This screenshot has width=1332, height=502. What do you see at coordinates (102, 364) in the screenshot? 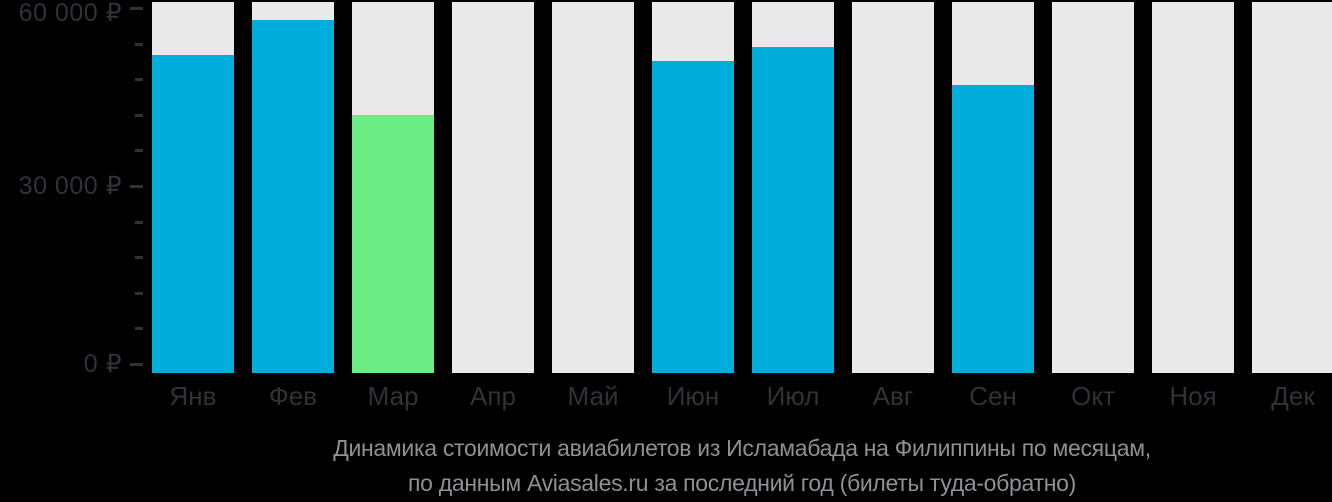
I see `y-axis-label: 0 ₽` at bounding box center [102, 364].